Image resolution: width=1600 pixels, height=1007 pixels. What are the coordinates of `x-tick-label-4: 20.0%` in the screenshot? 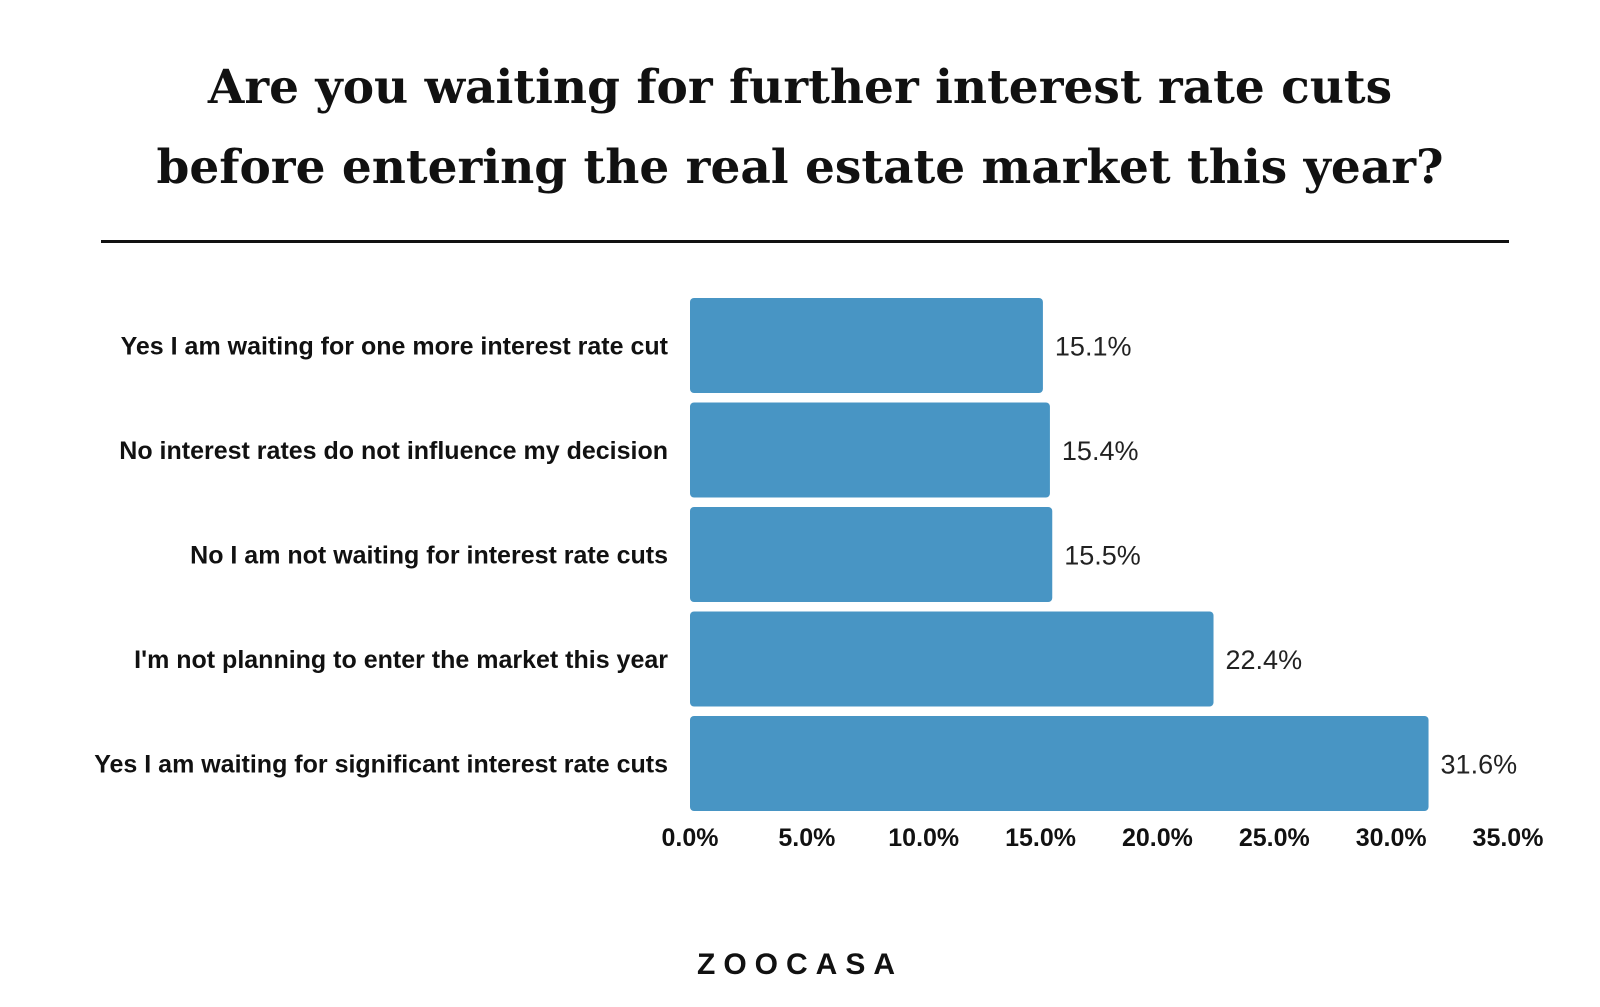 It's located at (1157, 838).